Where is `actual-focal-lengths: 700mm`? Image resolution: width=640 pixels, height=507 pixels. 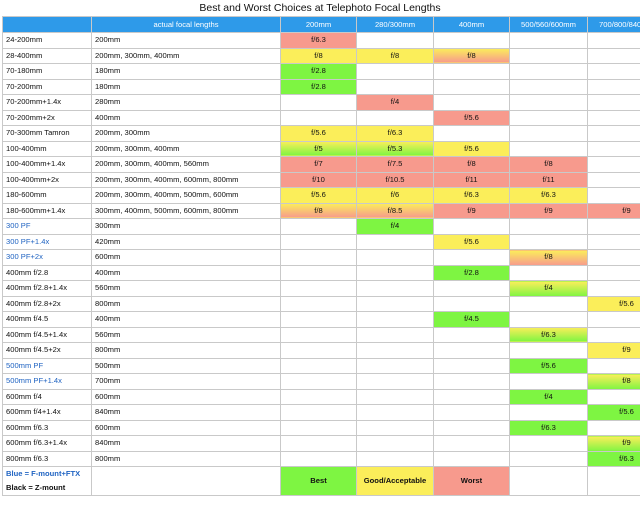
actual-focal-lengths: 700mm is located at coordinates (186, 381).